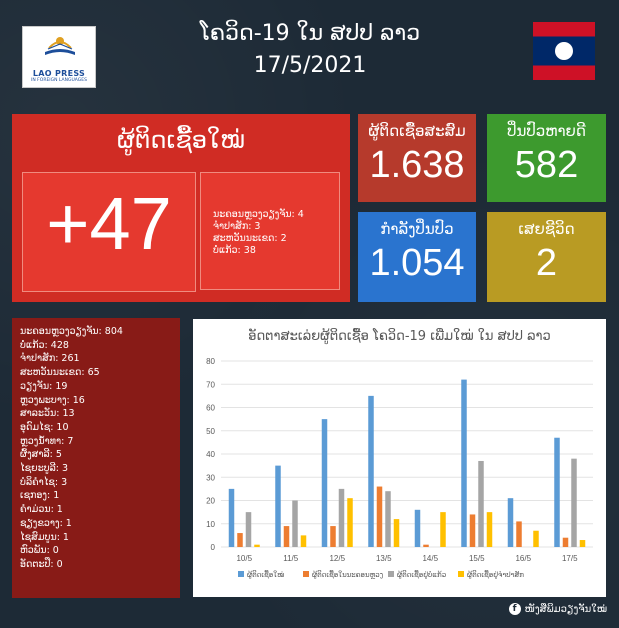  Describe the element at coordinates (52, 400) in the screenshot. I see `province-item: ຫຼວງພະບາງ: 16` at that location.